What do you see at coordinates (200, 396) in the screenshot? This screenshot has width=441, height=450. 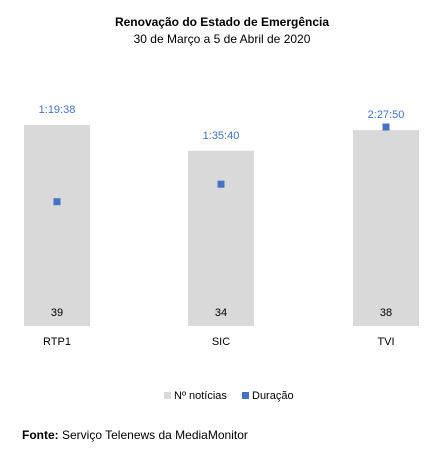 I see `legend-label-noticias: Nº notícias` at bounding box center [200, 396].